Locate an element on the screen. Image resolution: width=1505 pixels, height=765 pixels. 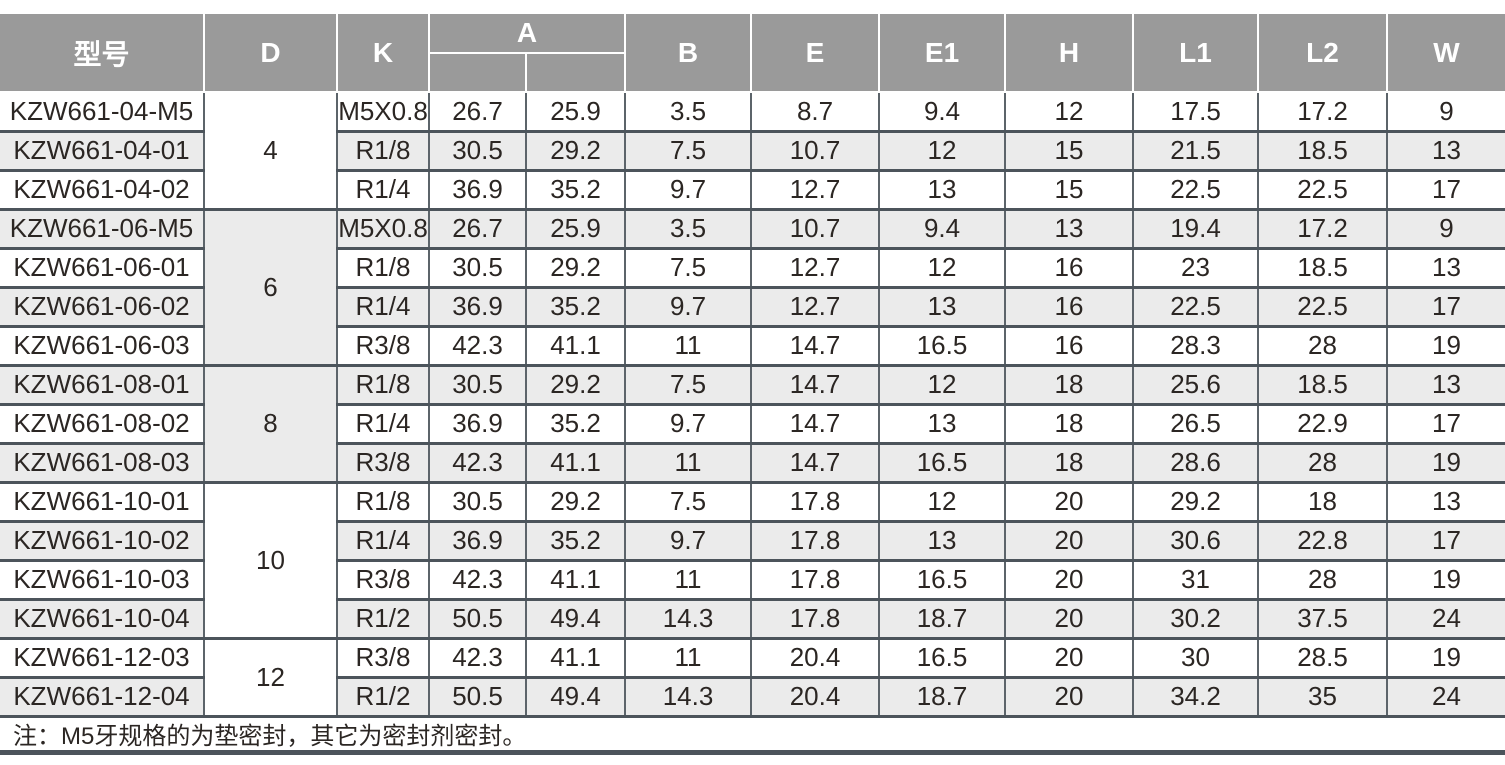
cell-l1: 30.6 is located at coordinates (1196, 540).